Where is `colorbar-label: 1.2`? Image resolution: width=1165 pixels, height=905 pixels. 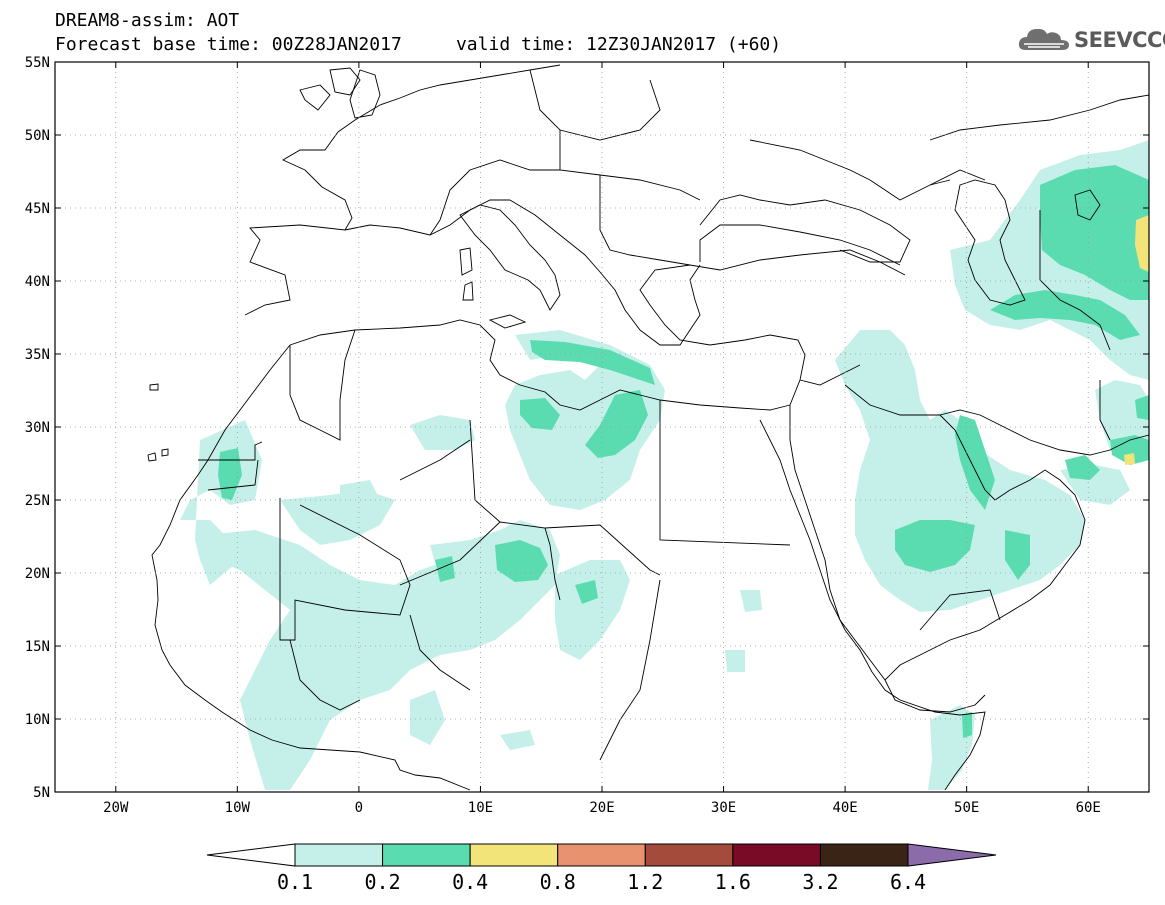 colorbar-label: 1.2 is located at coordinates (645, 882).